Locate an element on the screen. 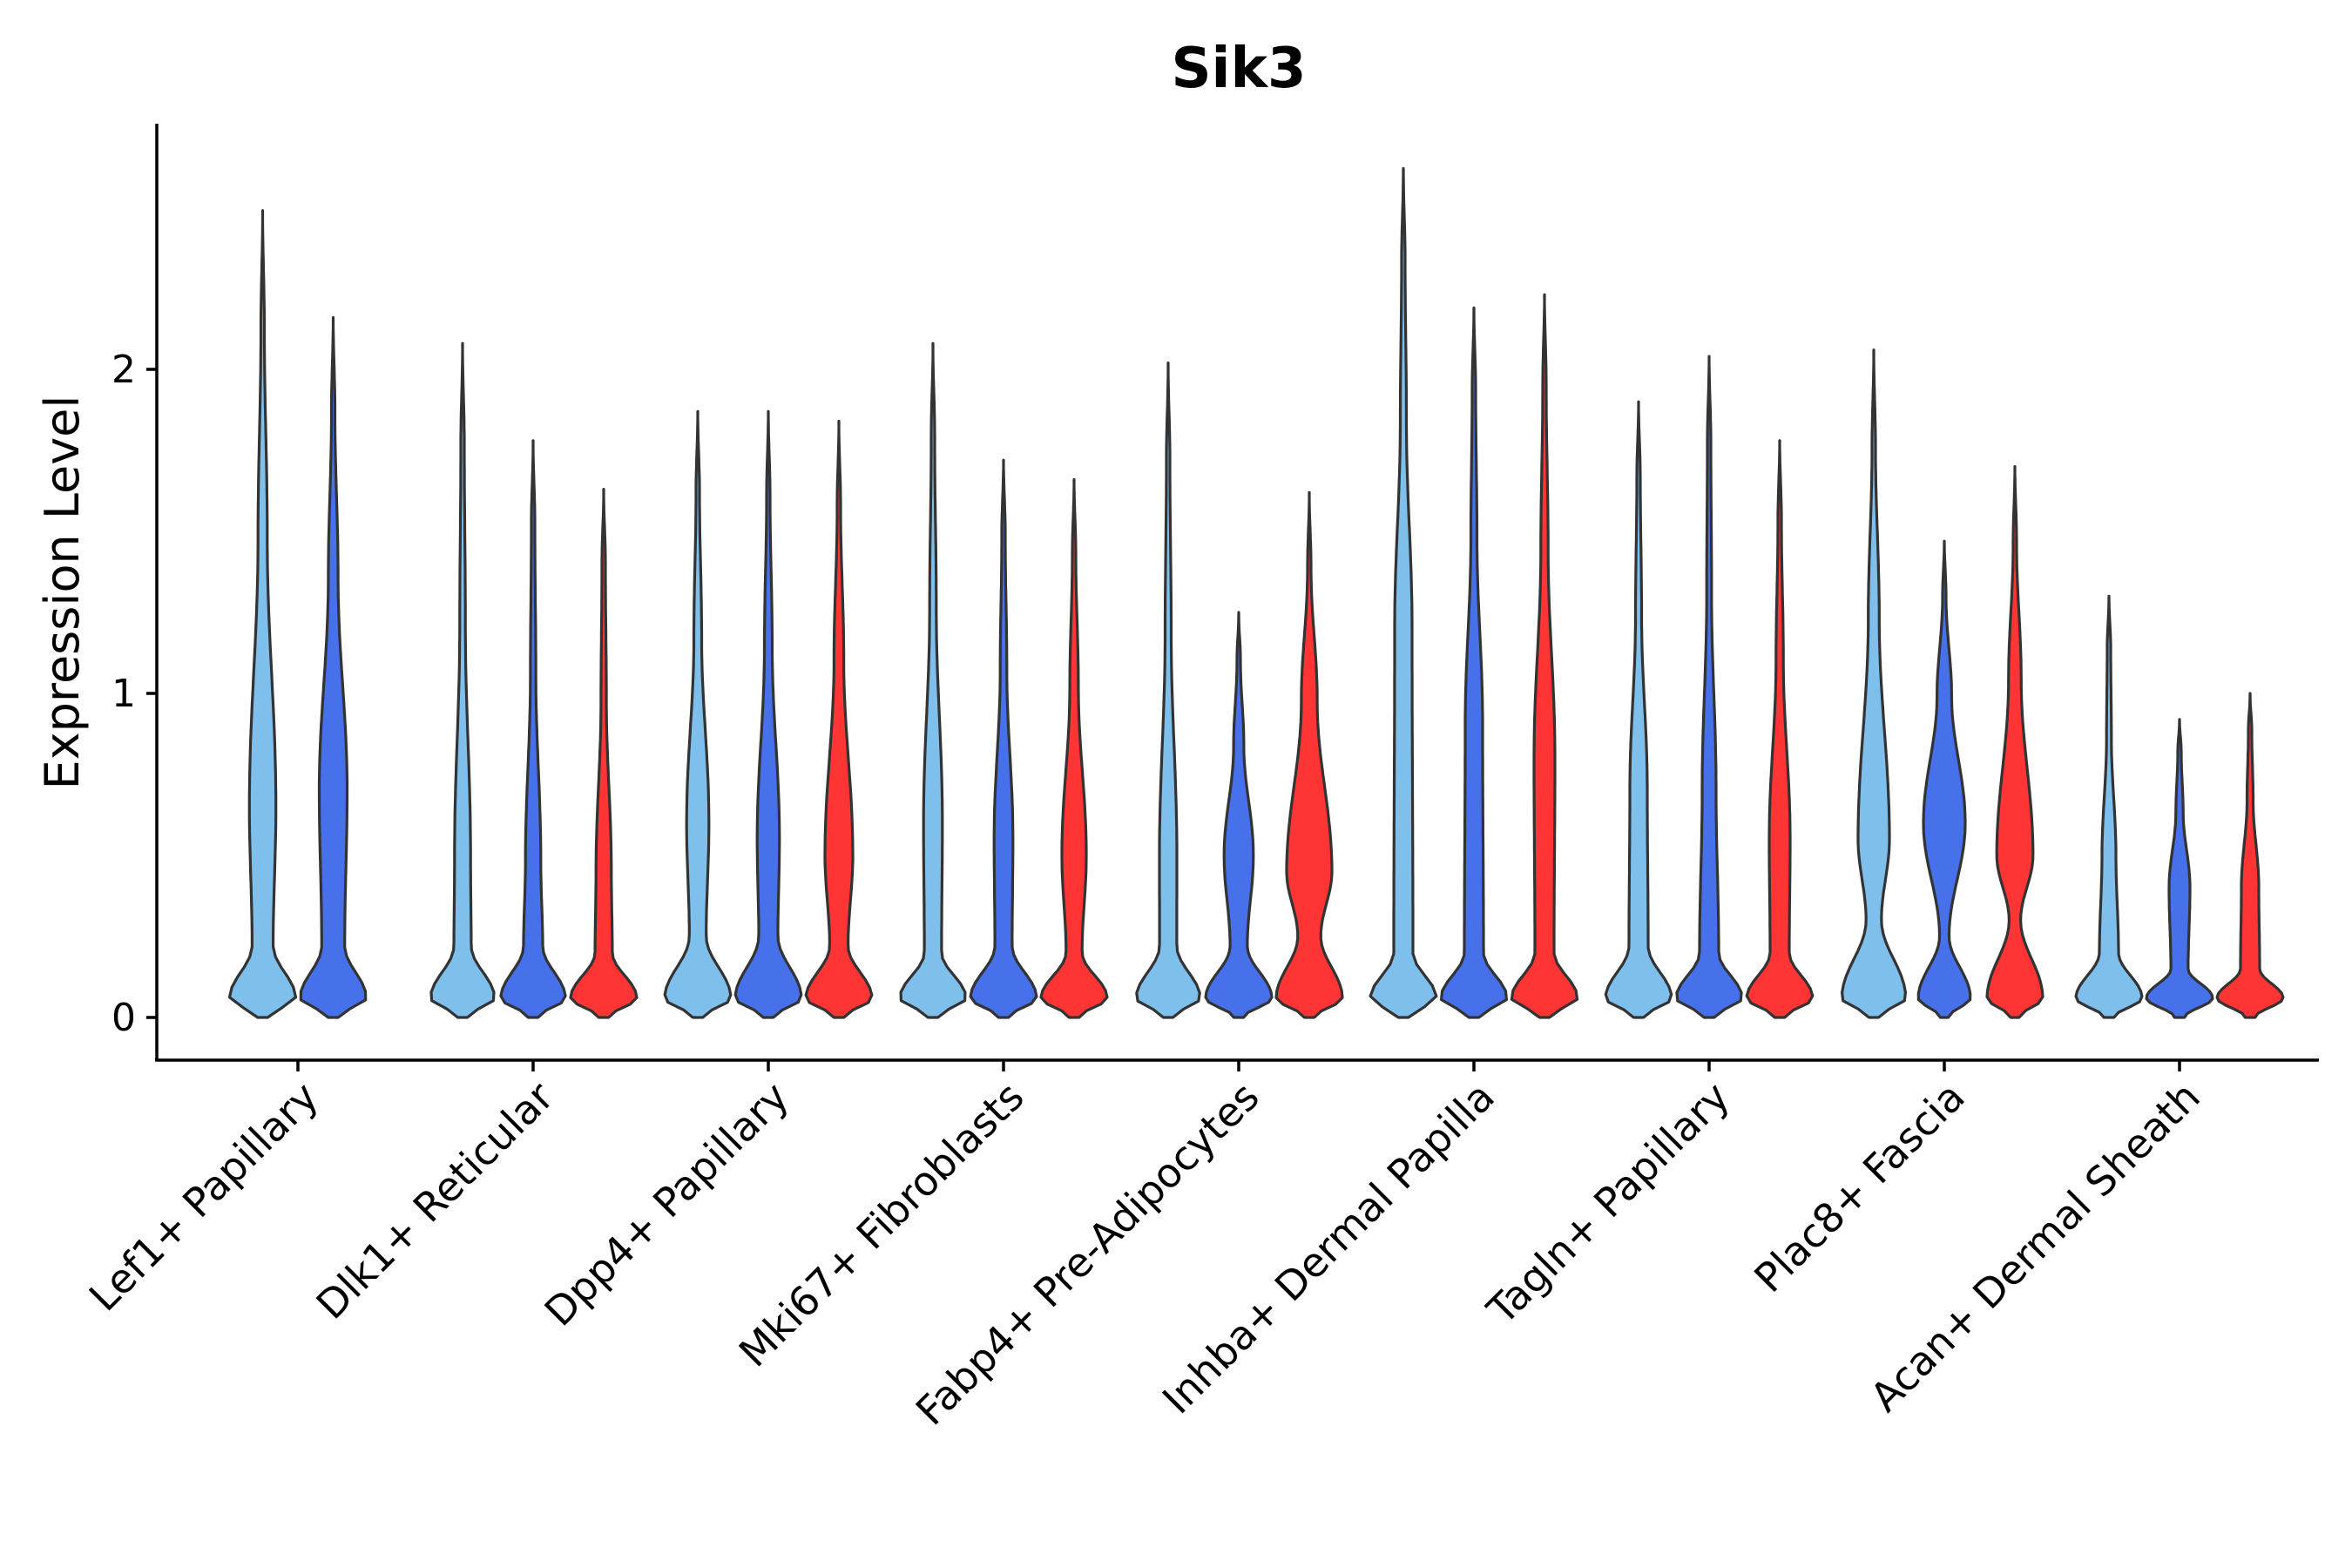 This screenshot has width=2352, height=1568. chart-title: Sik3 is located at coordinates (1238, 69).